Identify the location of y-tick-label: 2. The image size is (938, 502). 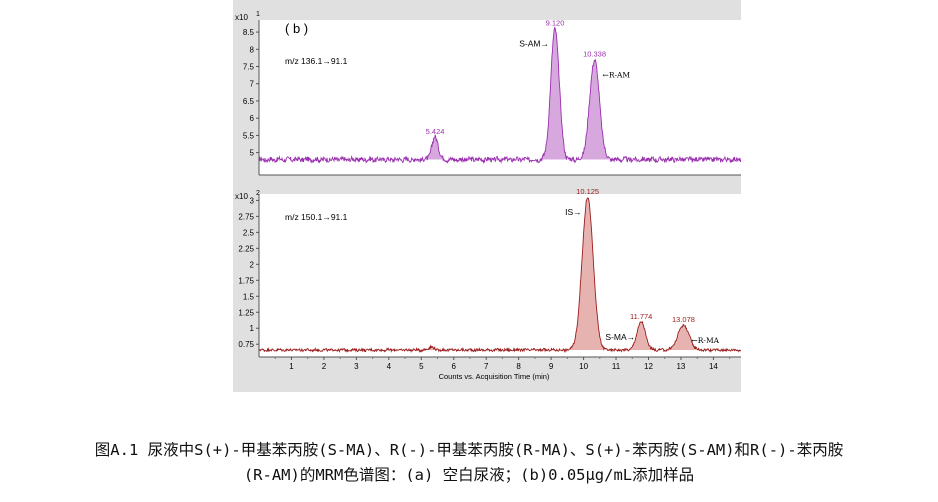
(252, 264).